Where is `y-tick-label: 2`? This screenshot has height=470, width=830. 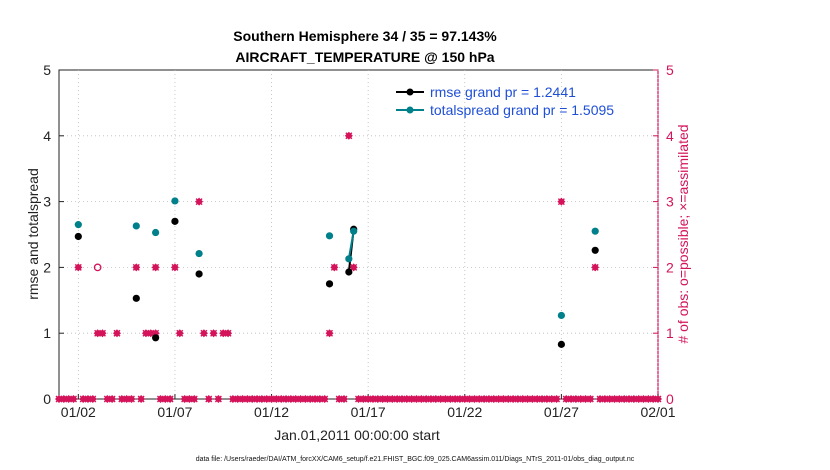 y-tick-label: 2 is located at coordinates (47, 267).